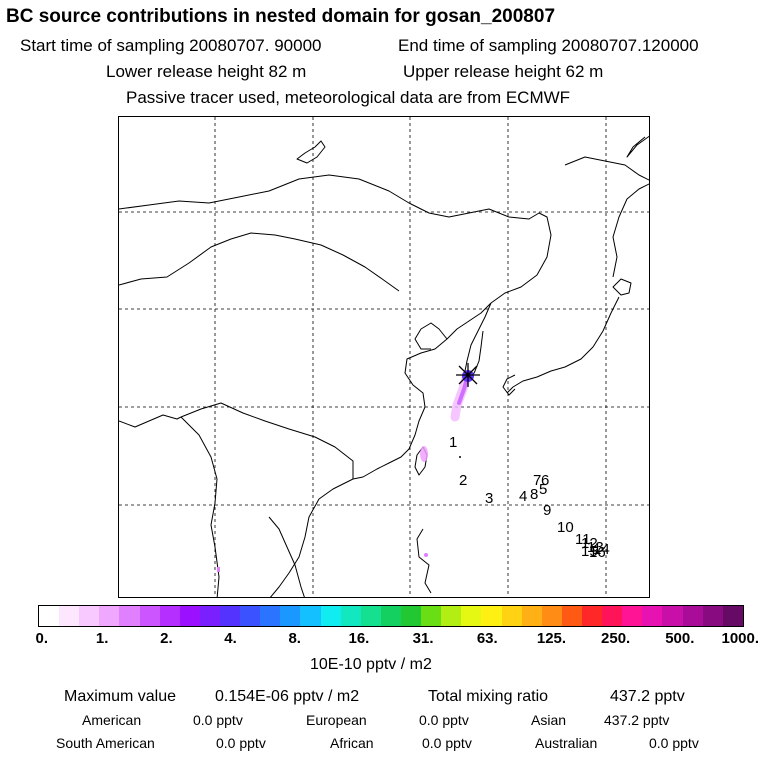 Image resolution: width=768 pixels, height=768 pixels. I want to click on luzon-plume, so click(426, 555).